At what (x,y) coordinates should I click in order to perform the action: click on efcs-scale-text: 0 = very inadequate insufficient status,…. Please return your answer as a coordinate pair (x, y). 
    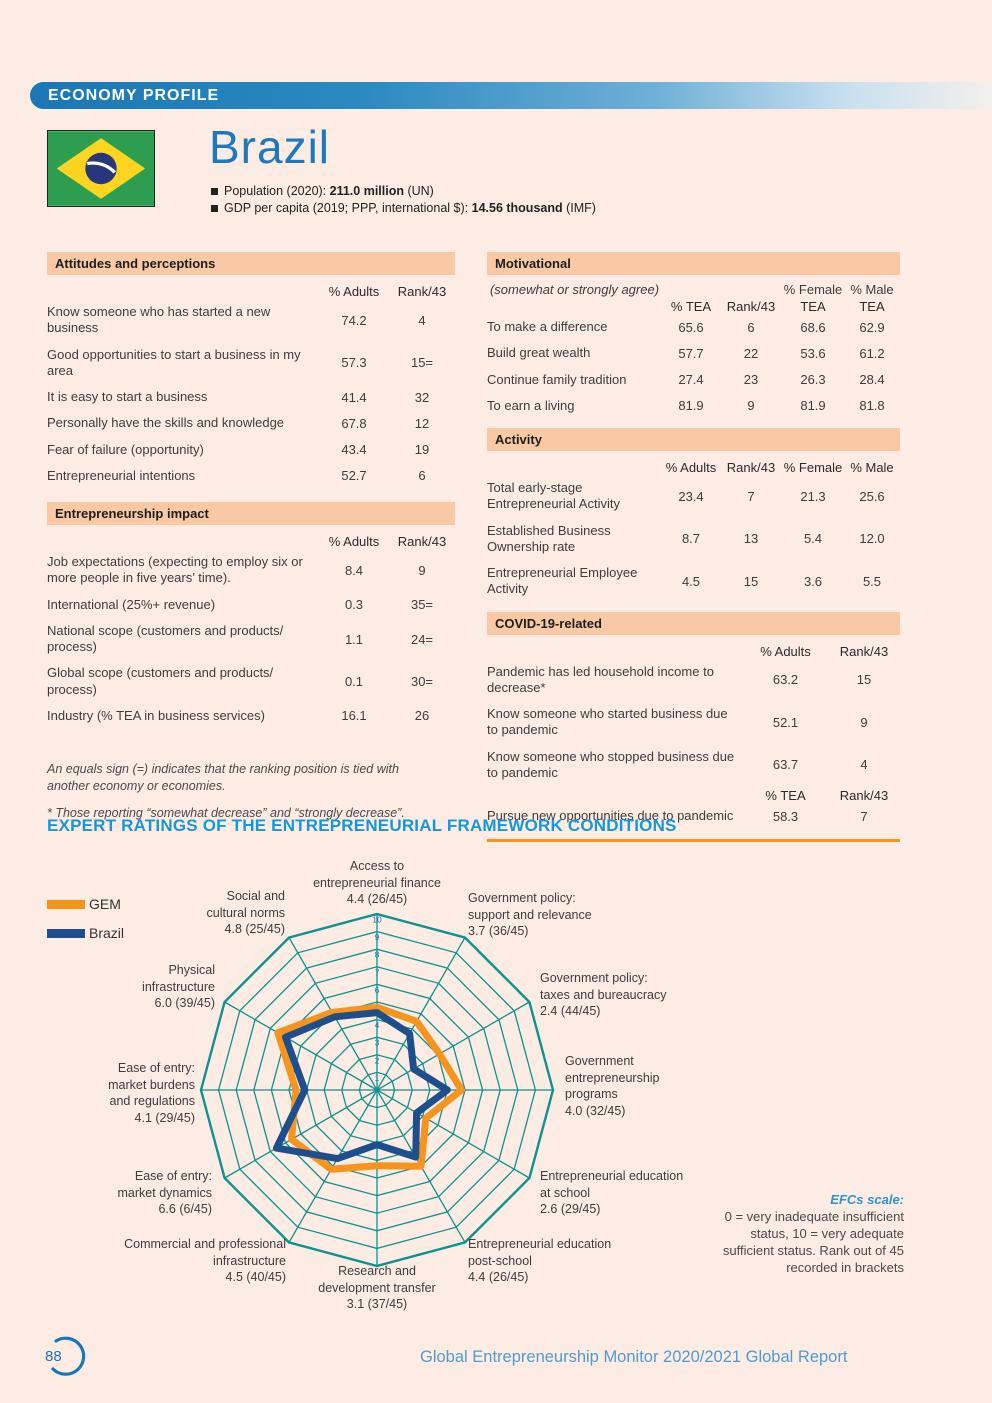
    Looking at the image, I should click on (813, 1241).